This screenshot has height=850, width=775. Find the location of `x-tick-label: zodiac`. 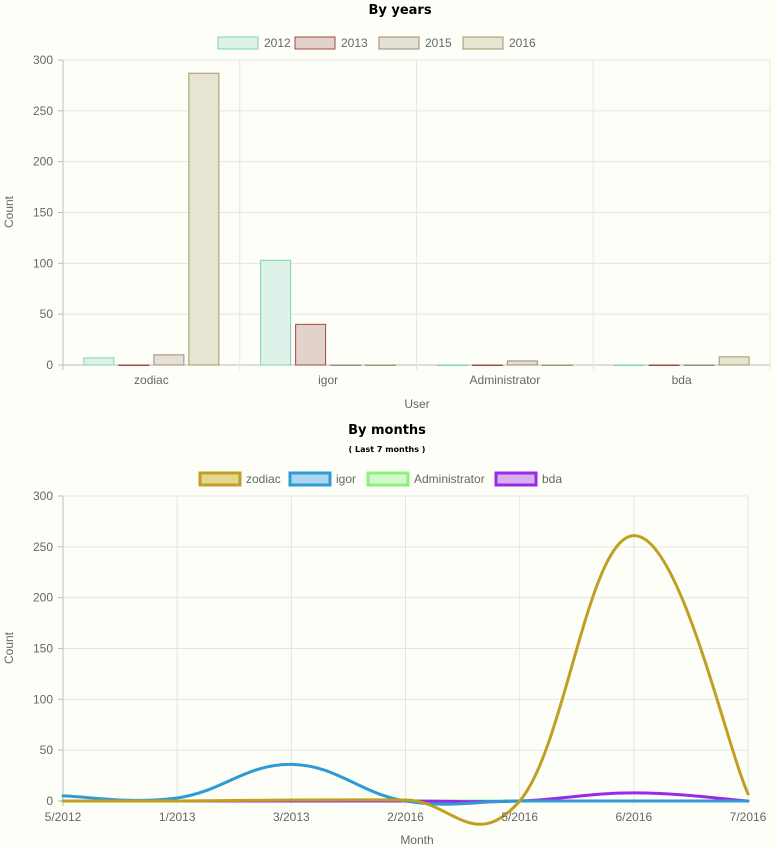

x-tick-label: zodiac is located at coordinates (151, 380).